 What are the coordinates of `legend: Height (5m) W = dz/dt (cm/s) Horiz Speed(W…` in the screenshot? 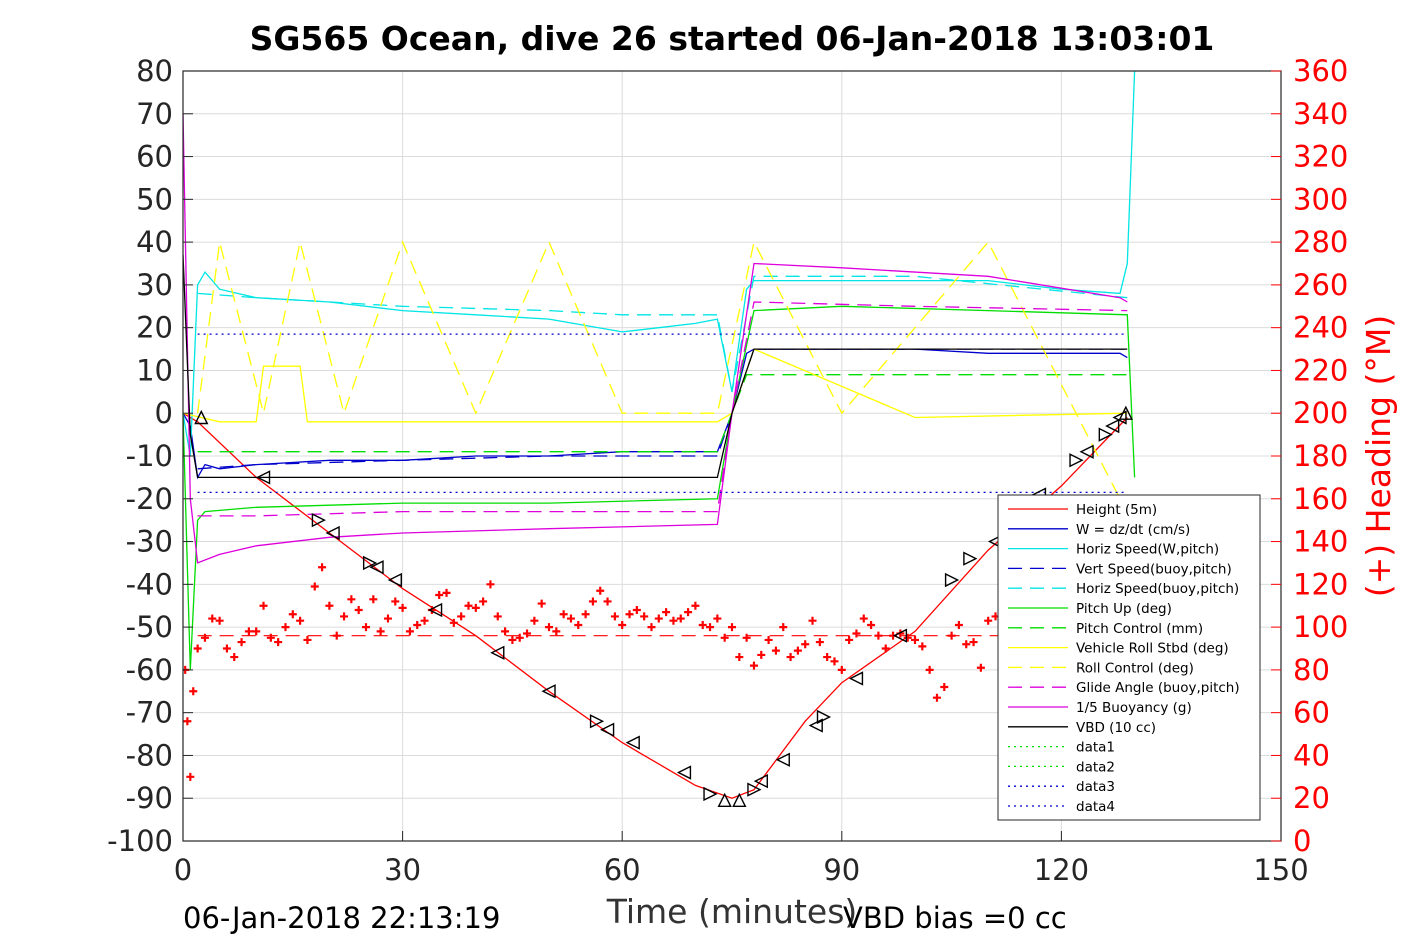 It's located at (1129, 657).